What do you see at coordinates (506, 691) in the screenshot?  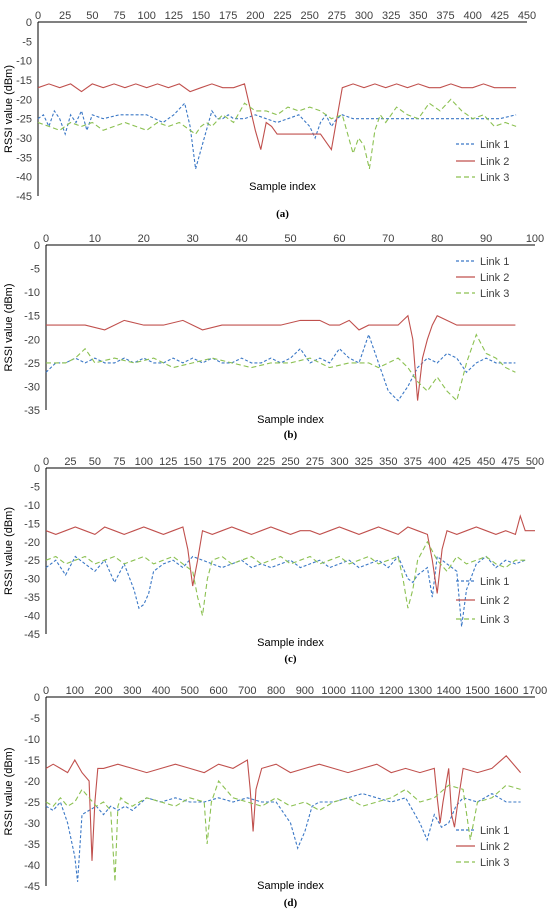 I see `x-tick-label: 1600` at bounding box center [506, 691].